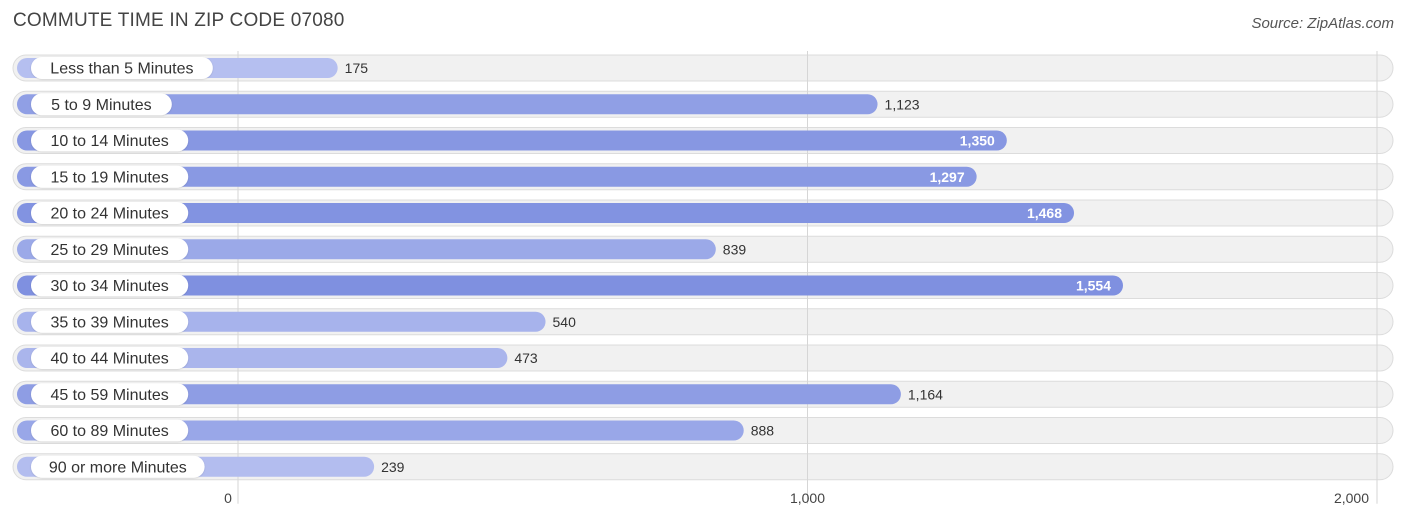 The width and height of the screenshot is (1406, 522). What do you see at coordinates (763, 431) in the screenshot?
I see `value-label: 888` at bounding box center [763, 431].